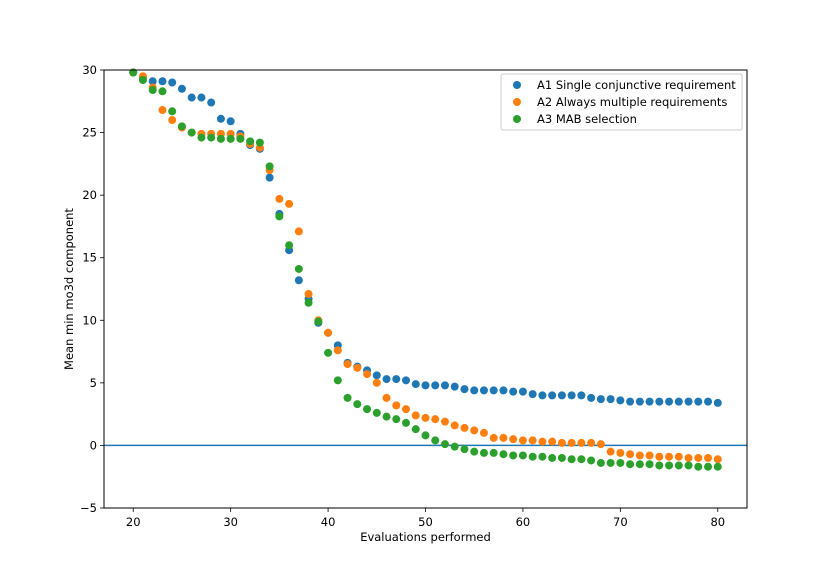 This screenshot has height=581, width=830. I want to click on y-tick-label: 15, so click(89, 258).